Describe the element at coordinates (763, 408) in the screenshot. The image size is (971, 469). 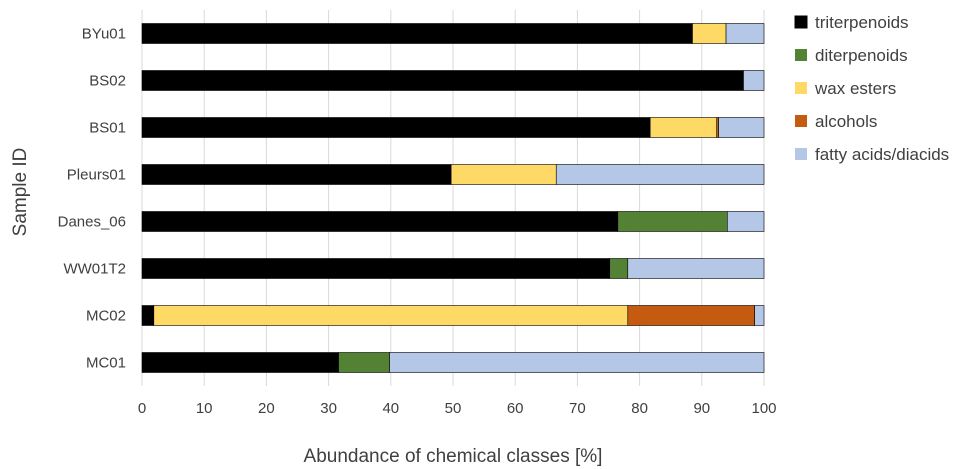
I see `x-tick-label: 100` at that location.